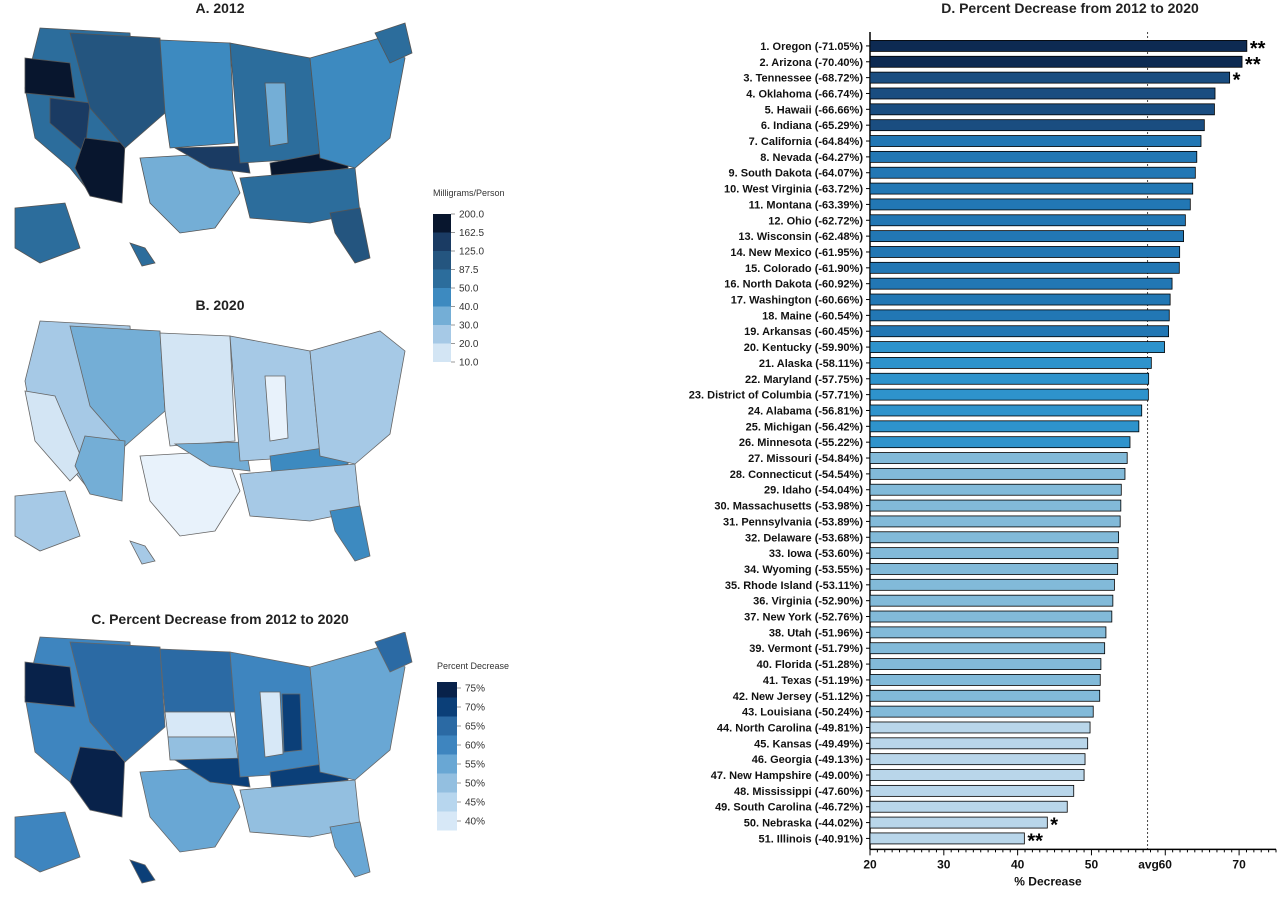 The width and height of the screenshot is (1280, 897). I want to click on bar-label: 9. South Dakota (-64.07%), so click(796, 174).